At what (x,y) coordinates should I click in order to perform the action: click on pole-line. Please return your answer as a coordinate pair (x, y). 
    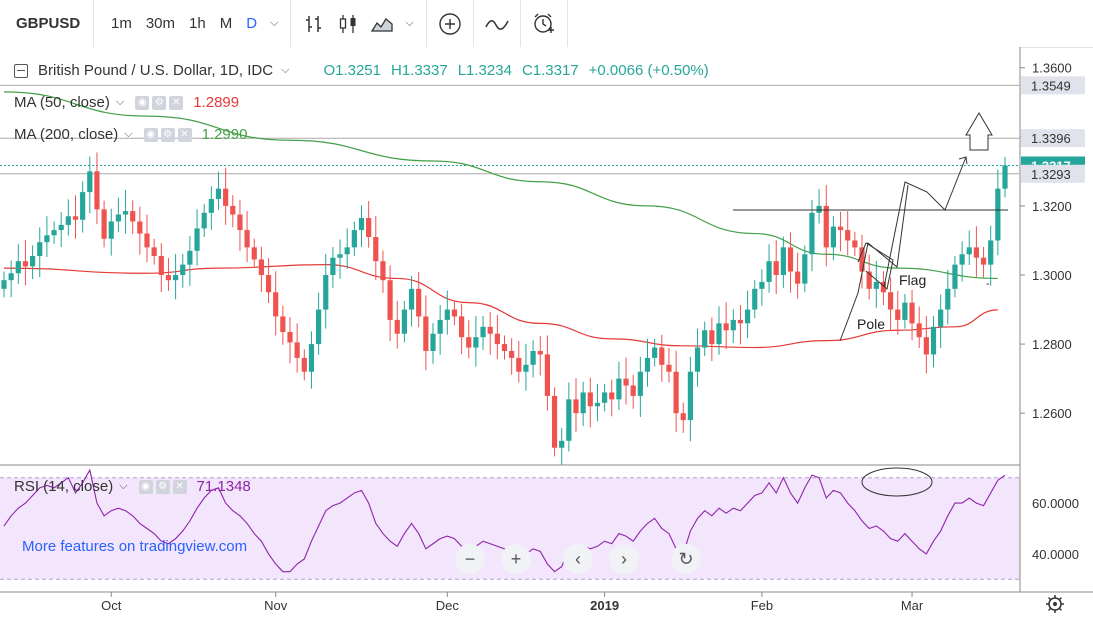
    Looking at the image, I should click on (874, 263).